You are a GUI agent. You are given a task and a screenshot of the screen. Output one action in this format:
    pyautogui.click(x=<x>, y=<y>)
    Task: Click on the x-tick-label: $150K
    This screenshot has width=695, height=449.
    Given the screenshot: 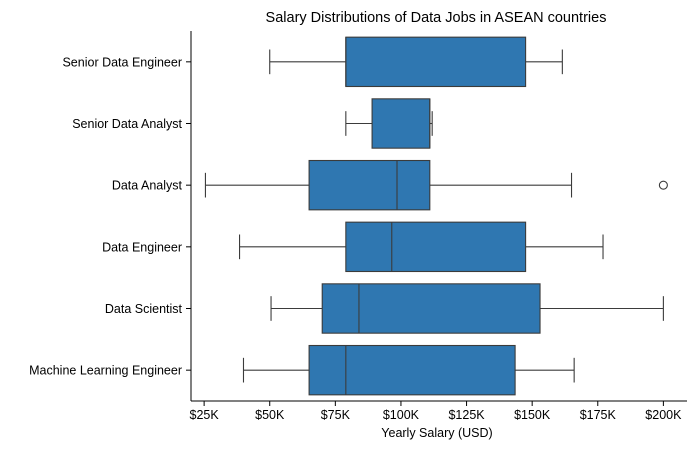 What is the action you would take?
    pyautogui.click(x=532, y=415)
    